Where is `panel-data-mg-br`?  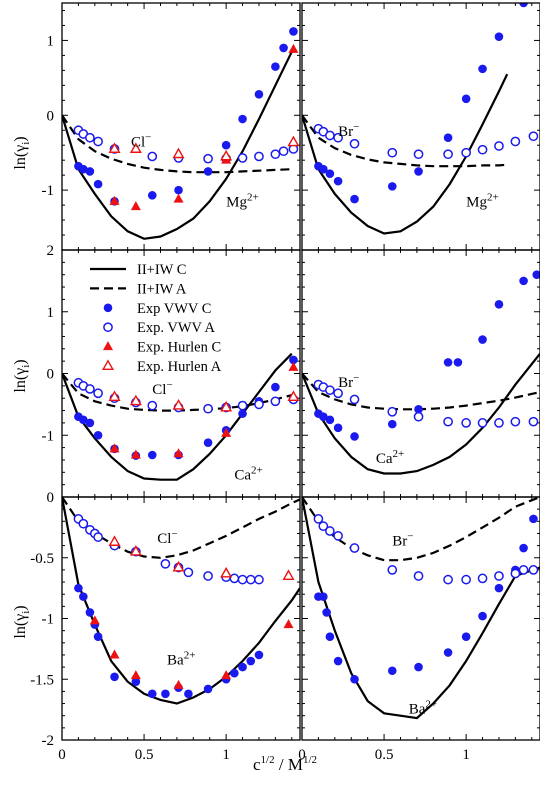
panel-data-mg-br is located at coordinates (420, 119).